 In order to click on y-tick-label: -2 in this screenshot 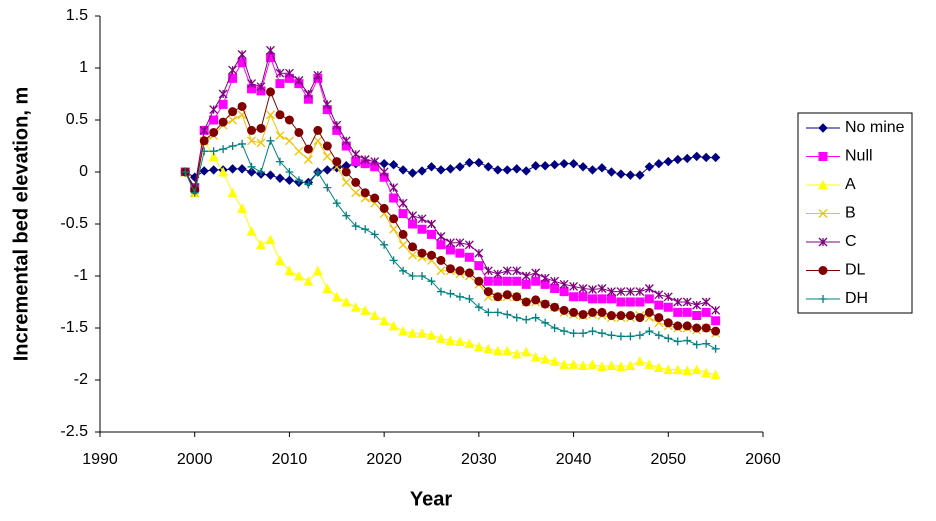, I will do `click(81, 379)`.